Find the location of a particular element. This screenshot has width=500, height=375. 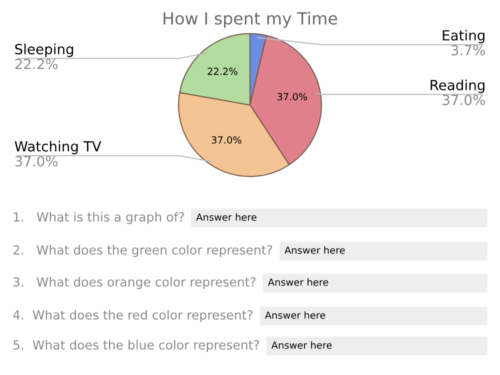

text: 2. What does the green color represent? is located at coordinates (142, 251).